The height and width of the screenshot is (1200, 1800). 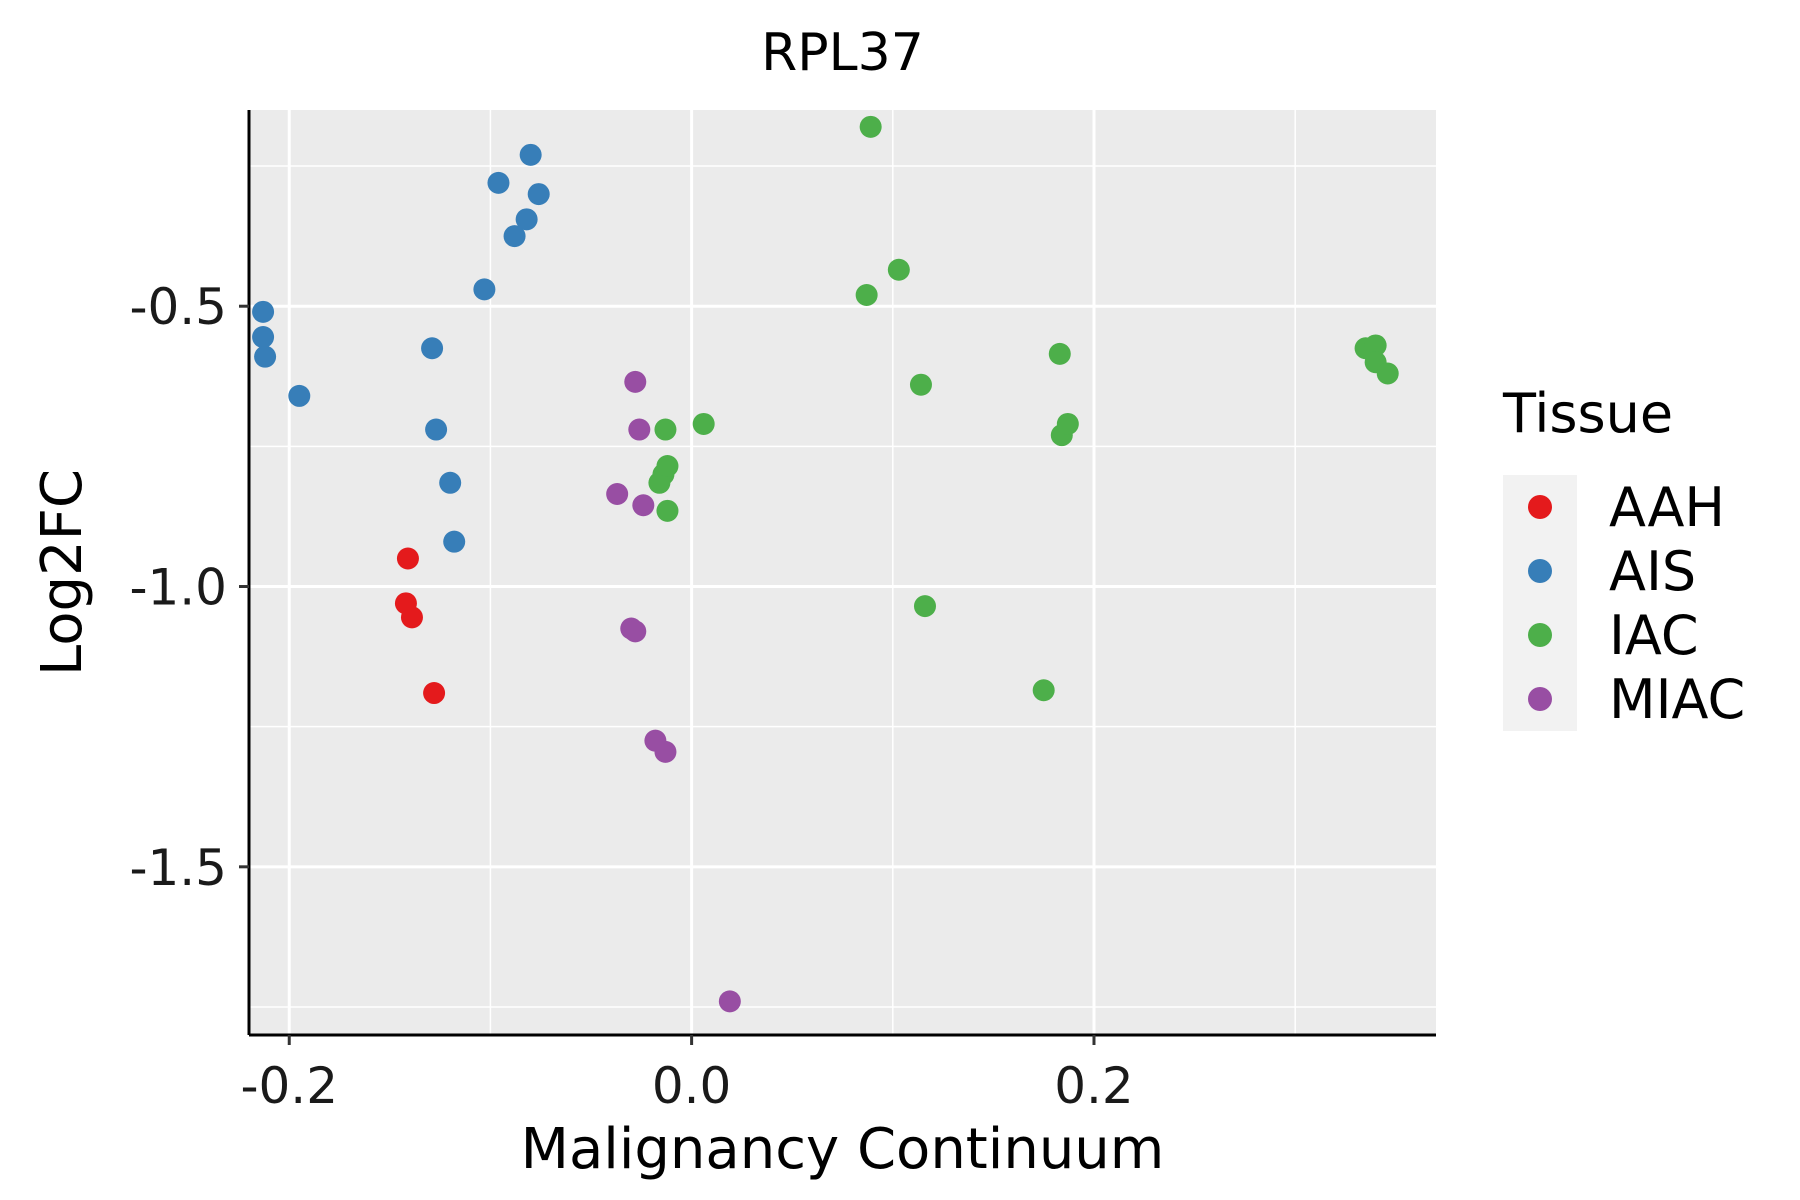 What do you see at coordinates (1094, 1086) in the screenshot?
I see `x-tick-label: 0.2` at bounding box center [1094, 1086].